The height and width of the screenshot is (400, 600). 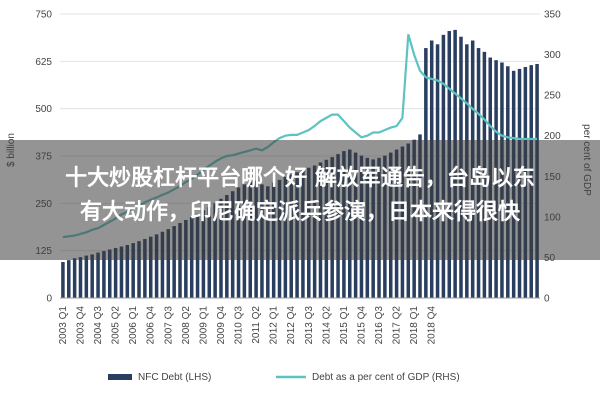 What do you see at coordinates (43, 15) in the screenshot?
I see `left-tick-label: 750` at bounding box center [43, 15].